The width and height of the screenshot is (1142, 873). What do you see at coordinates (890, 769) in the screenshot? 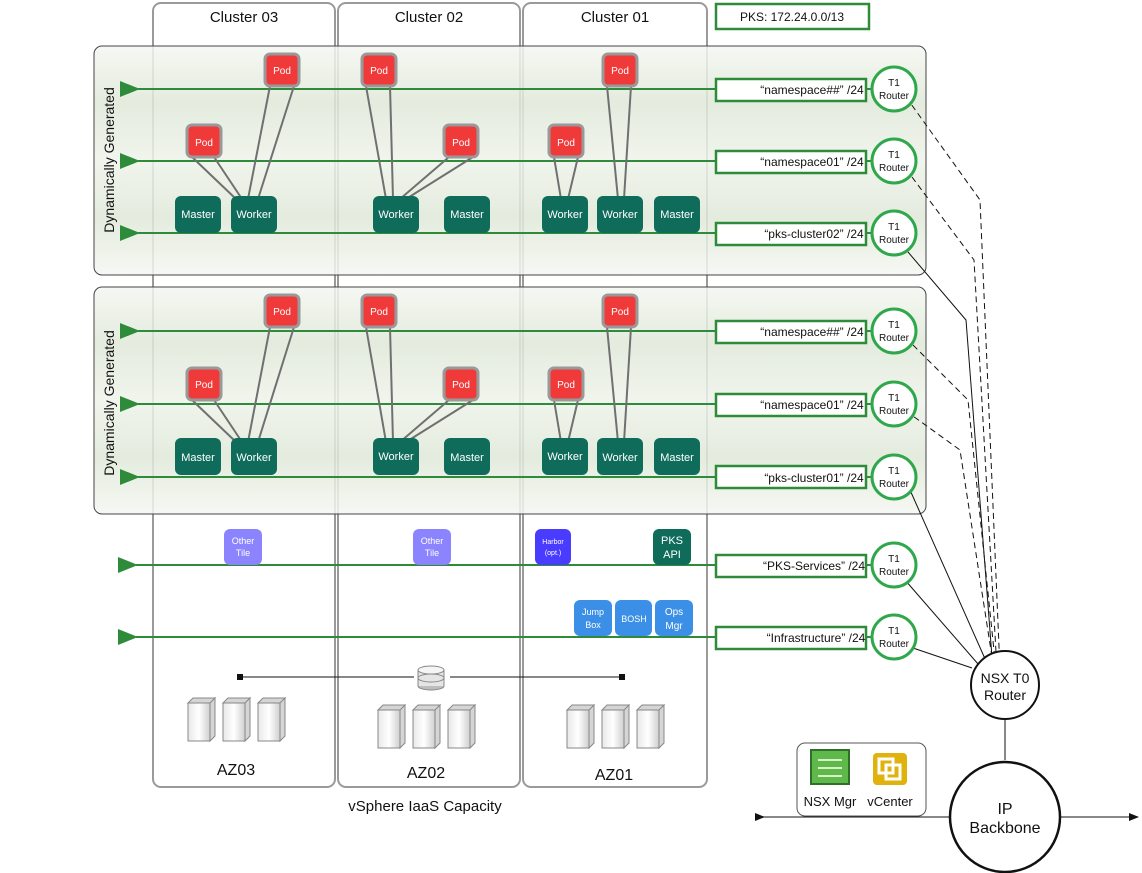
I see `vcenter-icon` at bounding box center [890, 769].